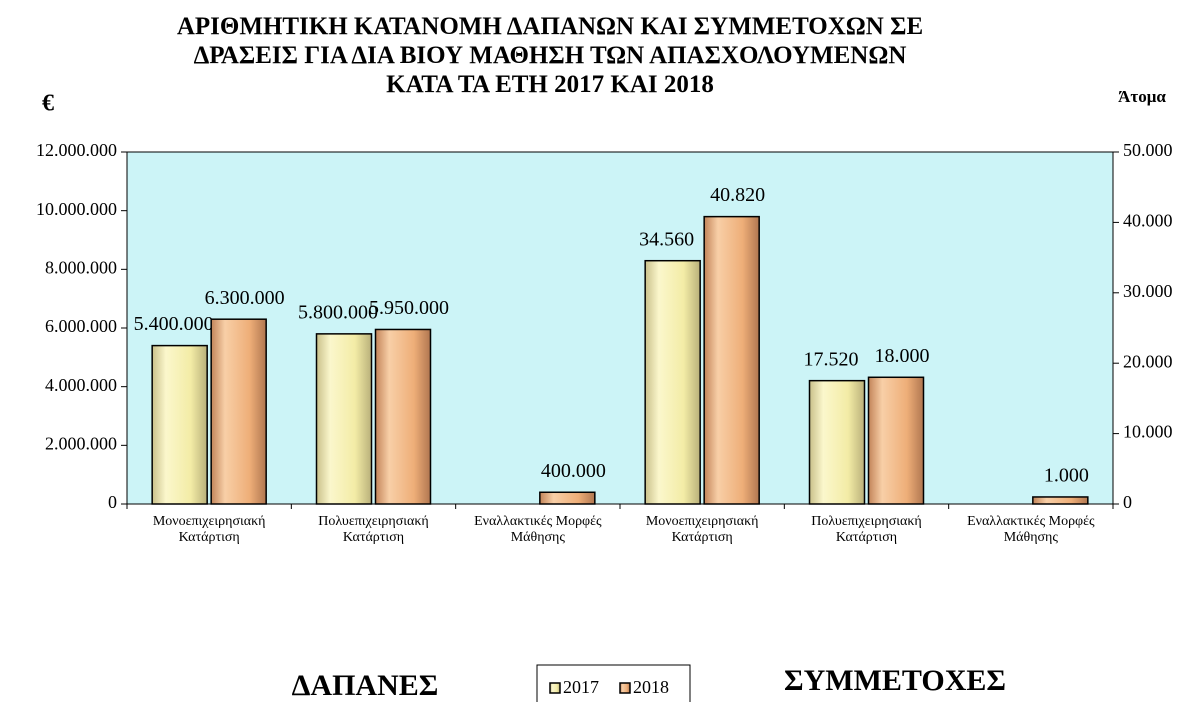 The height and width of the screenshot is (702, 1194). Describe the element at coordinates (76, 209) in the screenshot. I see `y-tick-label: 10.000.000` at that location.